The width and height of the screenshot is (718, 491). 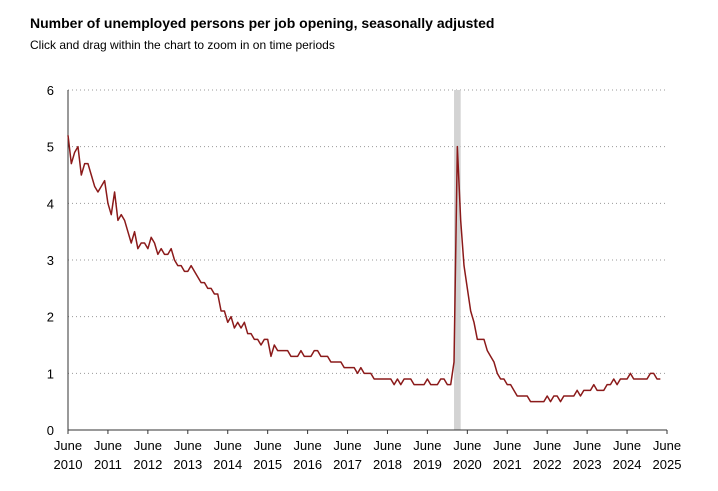 What do you see at coordinates (50, 373) in the screenshot?
I see `y-tick-label: 1` at bounding box center [50, 373].